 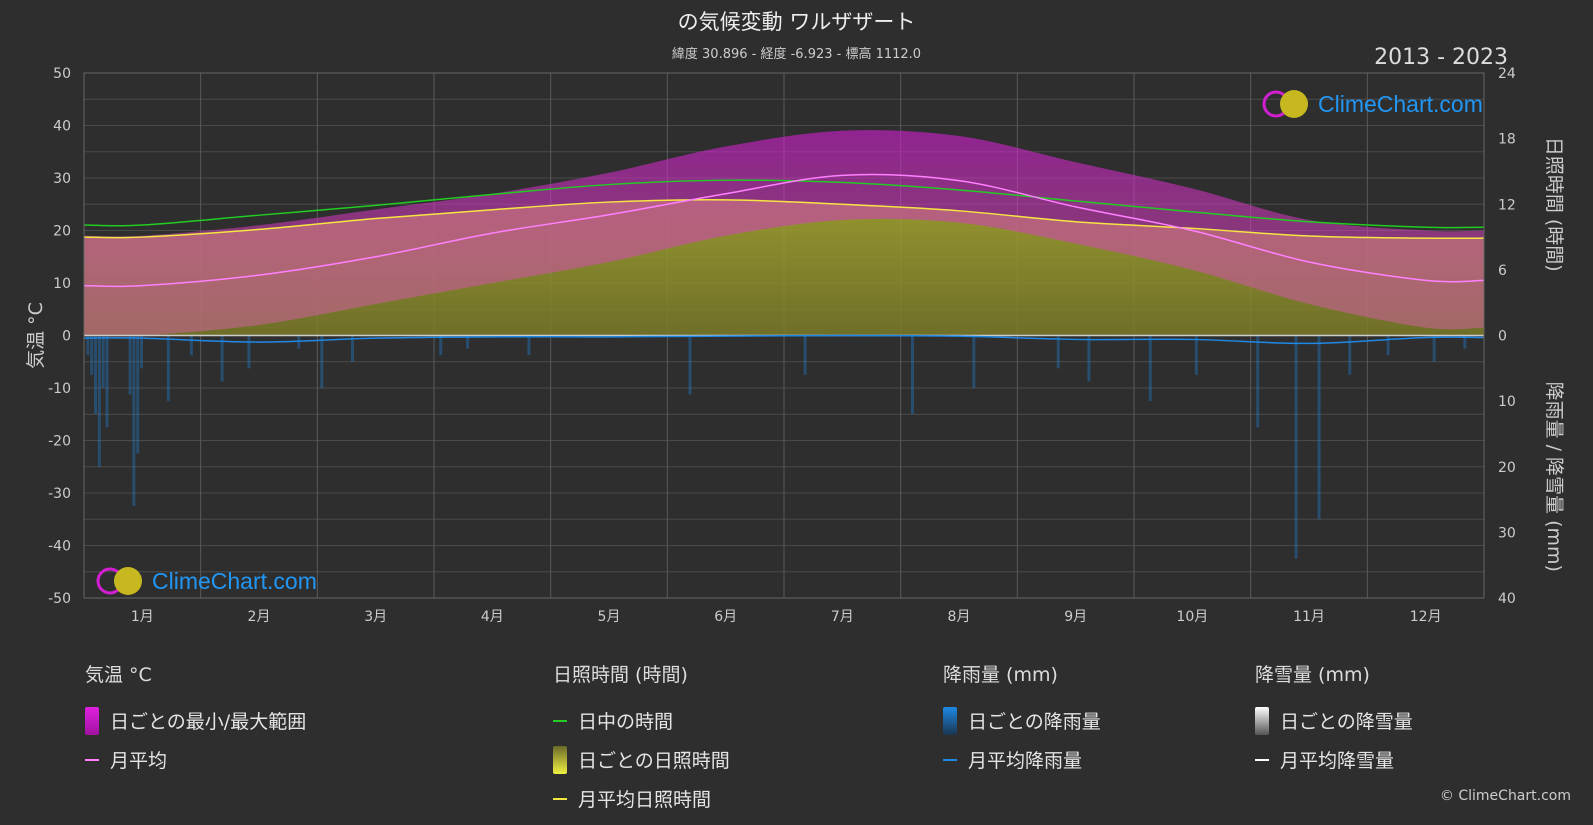 I want to click on legend-temperature: 気温 °C 日ごとの最小/最大範囲 月平均, so click(x=195, y=719).